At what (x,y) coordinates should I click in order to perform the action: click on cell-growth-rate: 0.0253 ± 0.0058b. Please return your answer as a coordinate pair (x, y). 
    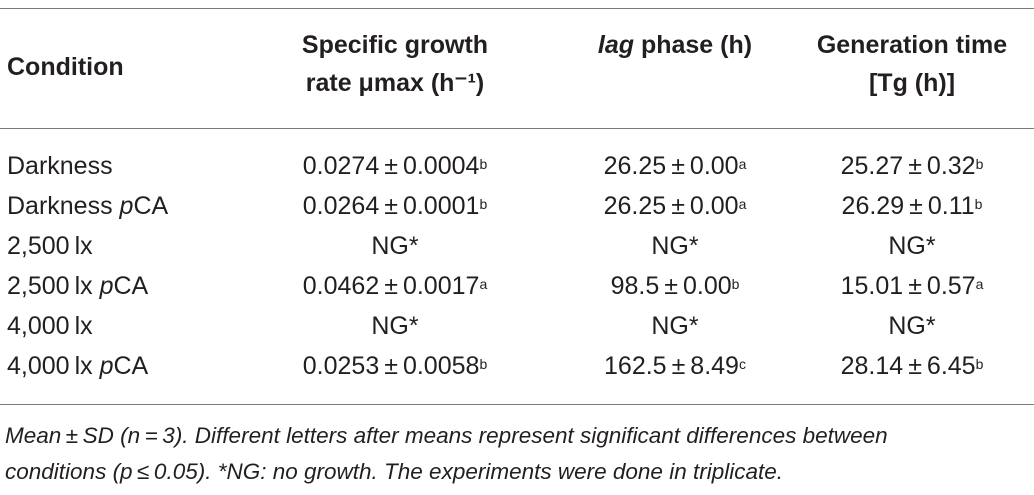
    Looking at the image, I should click on (395, 366).